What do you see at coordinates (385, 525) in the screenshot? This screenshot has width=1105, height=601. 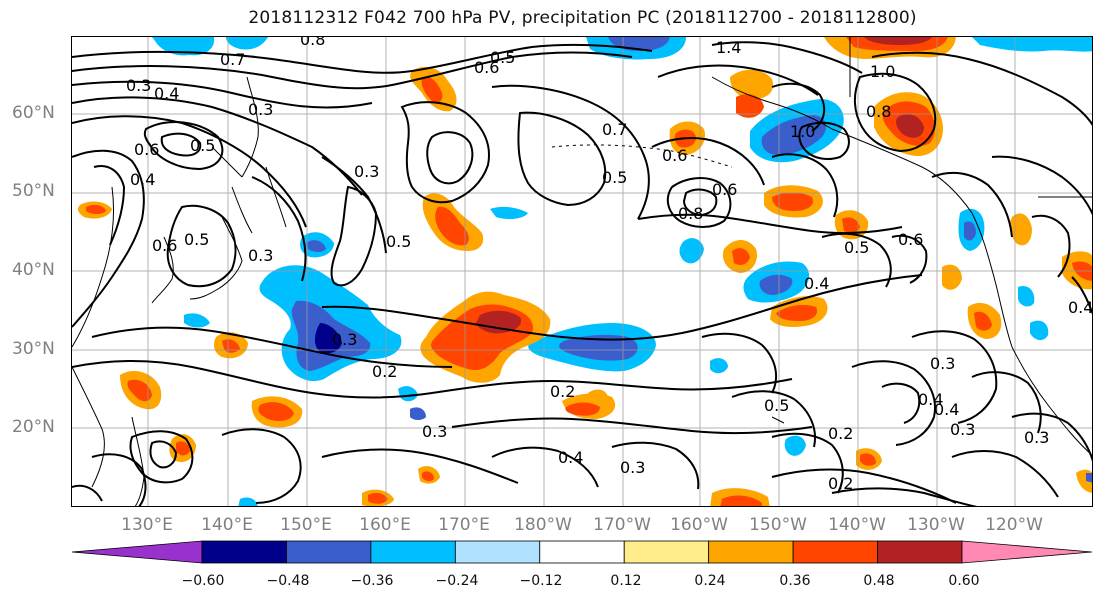 I see `lon-label-160e: 160°E` at bounding box center [385, 525].